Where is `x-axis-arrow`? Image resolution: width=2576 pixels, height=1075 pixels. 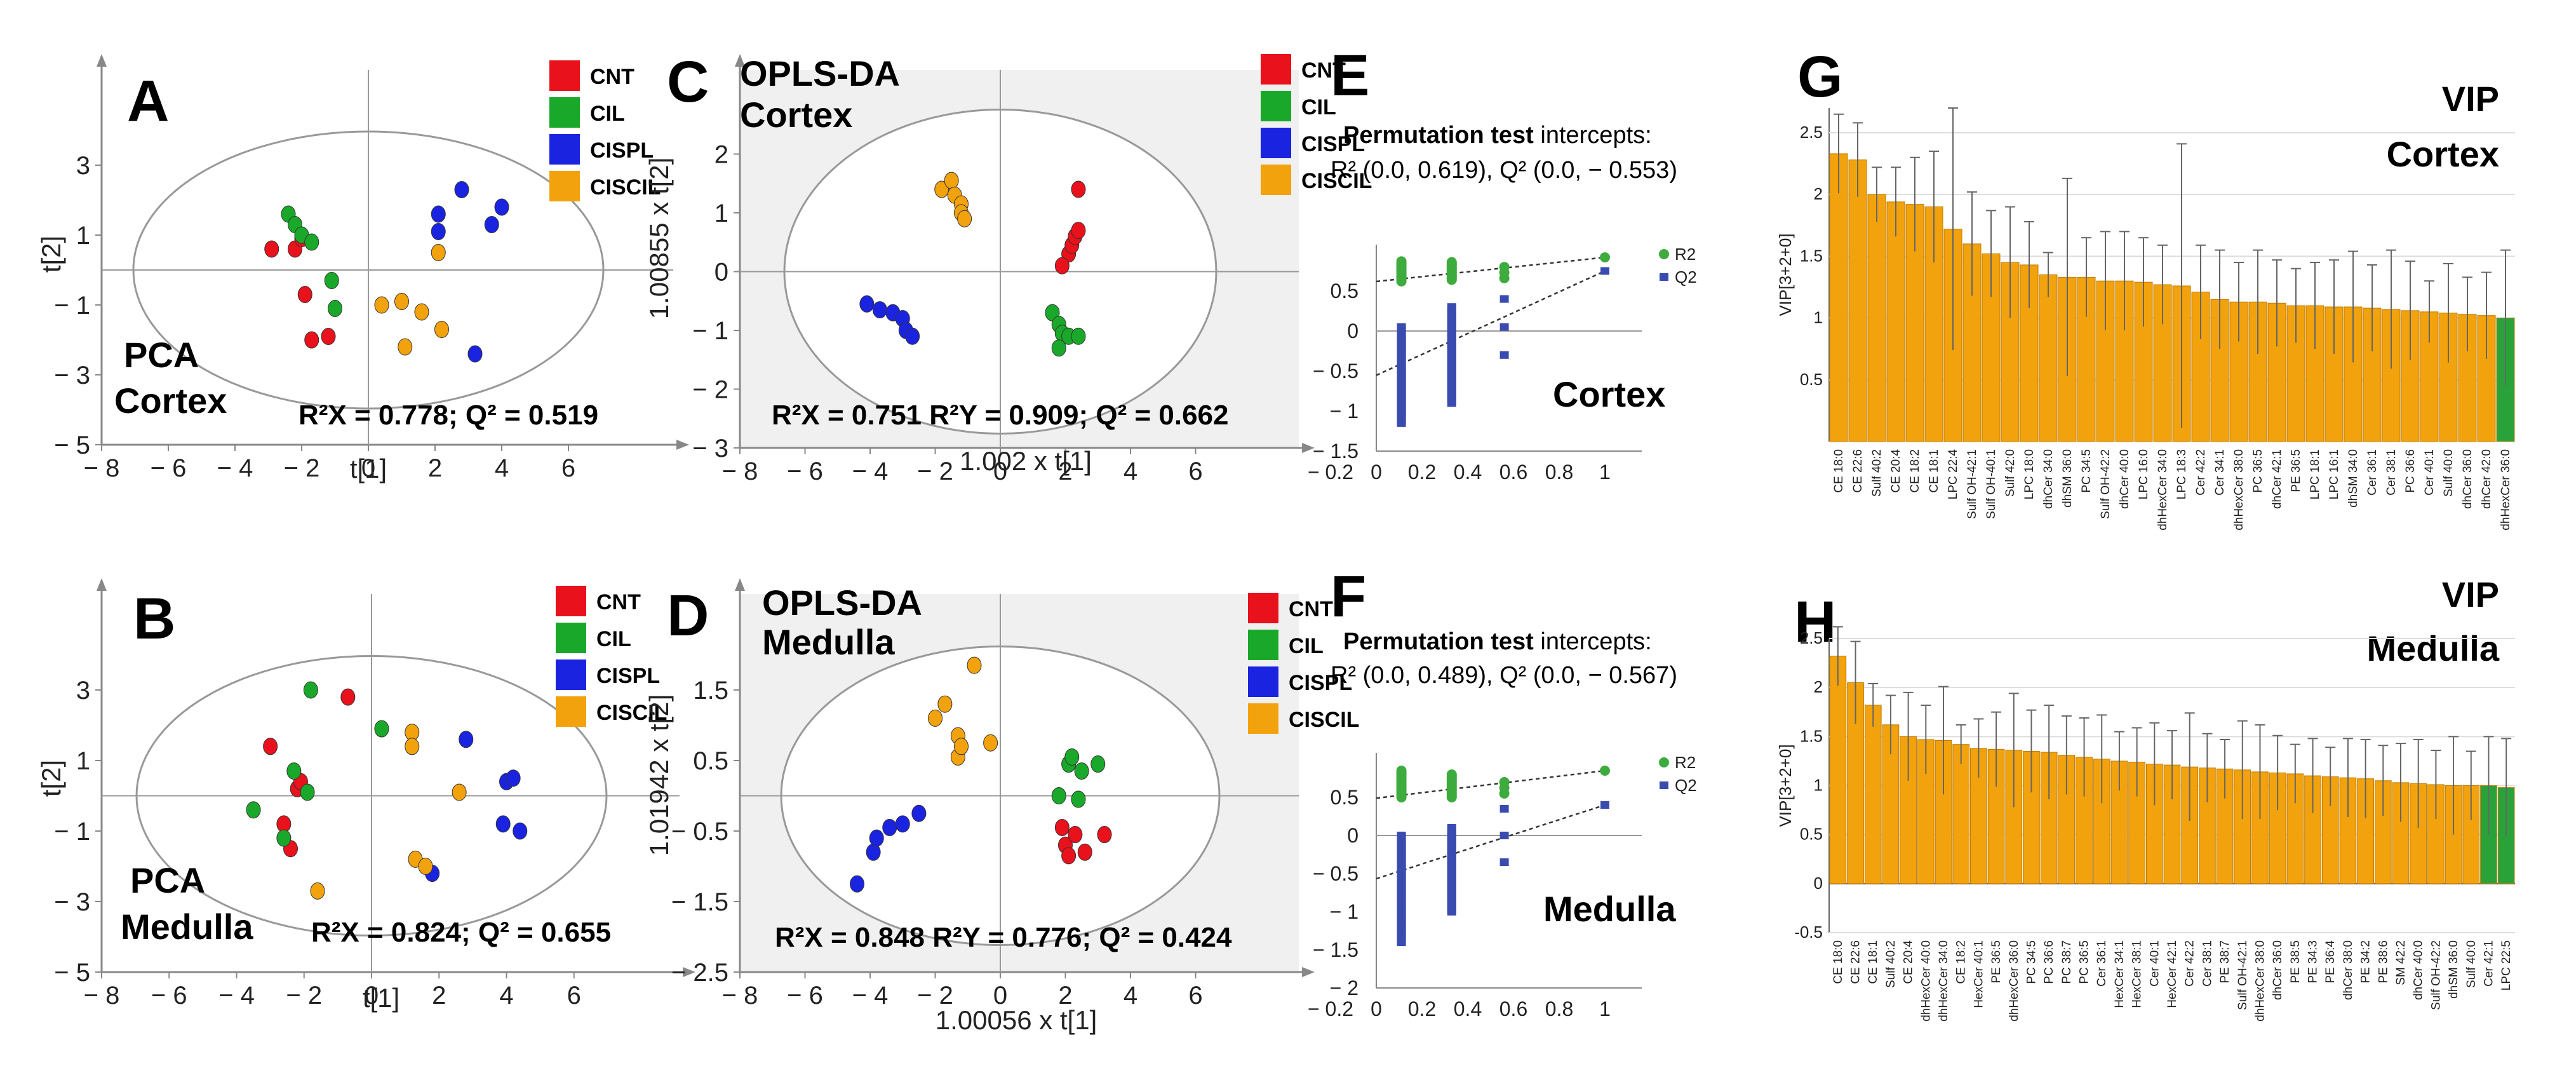
x-axis-arrow is located at coordinates (689, 972).